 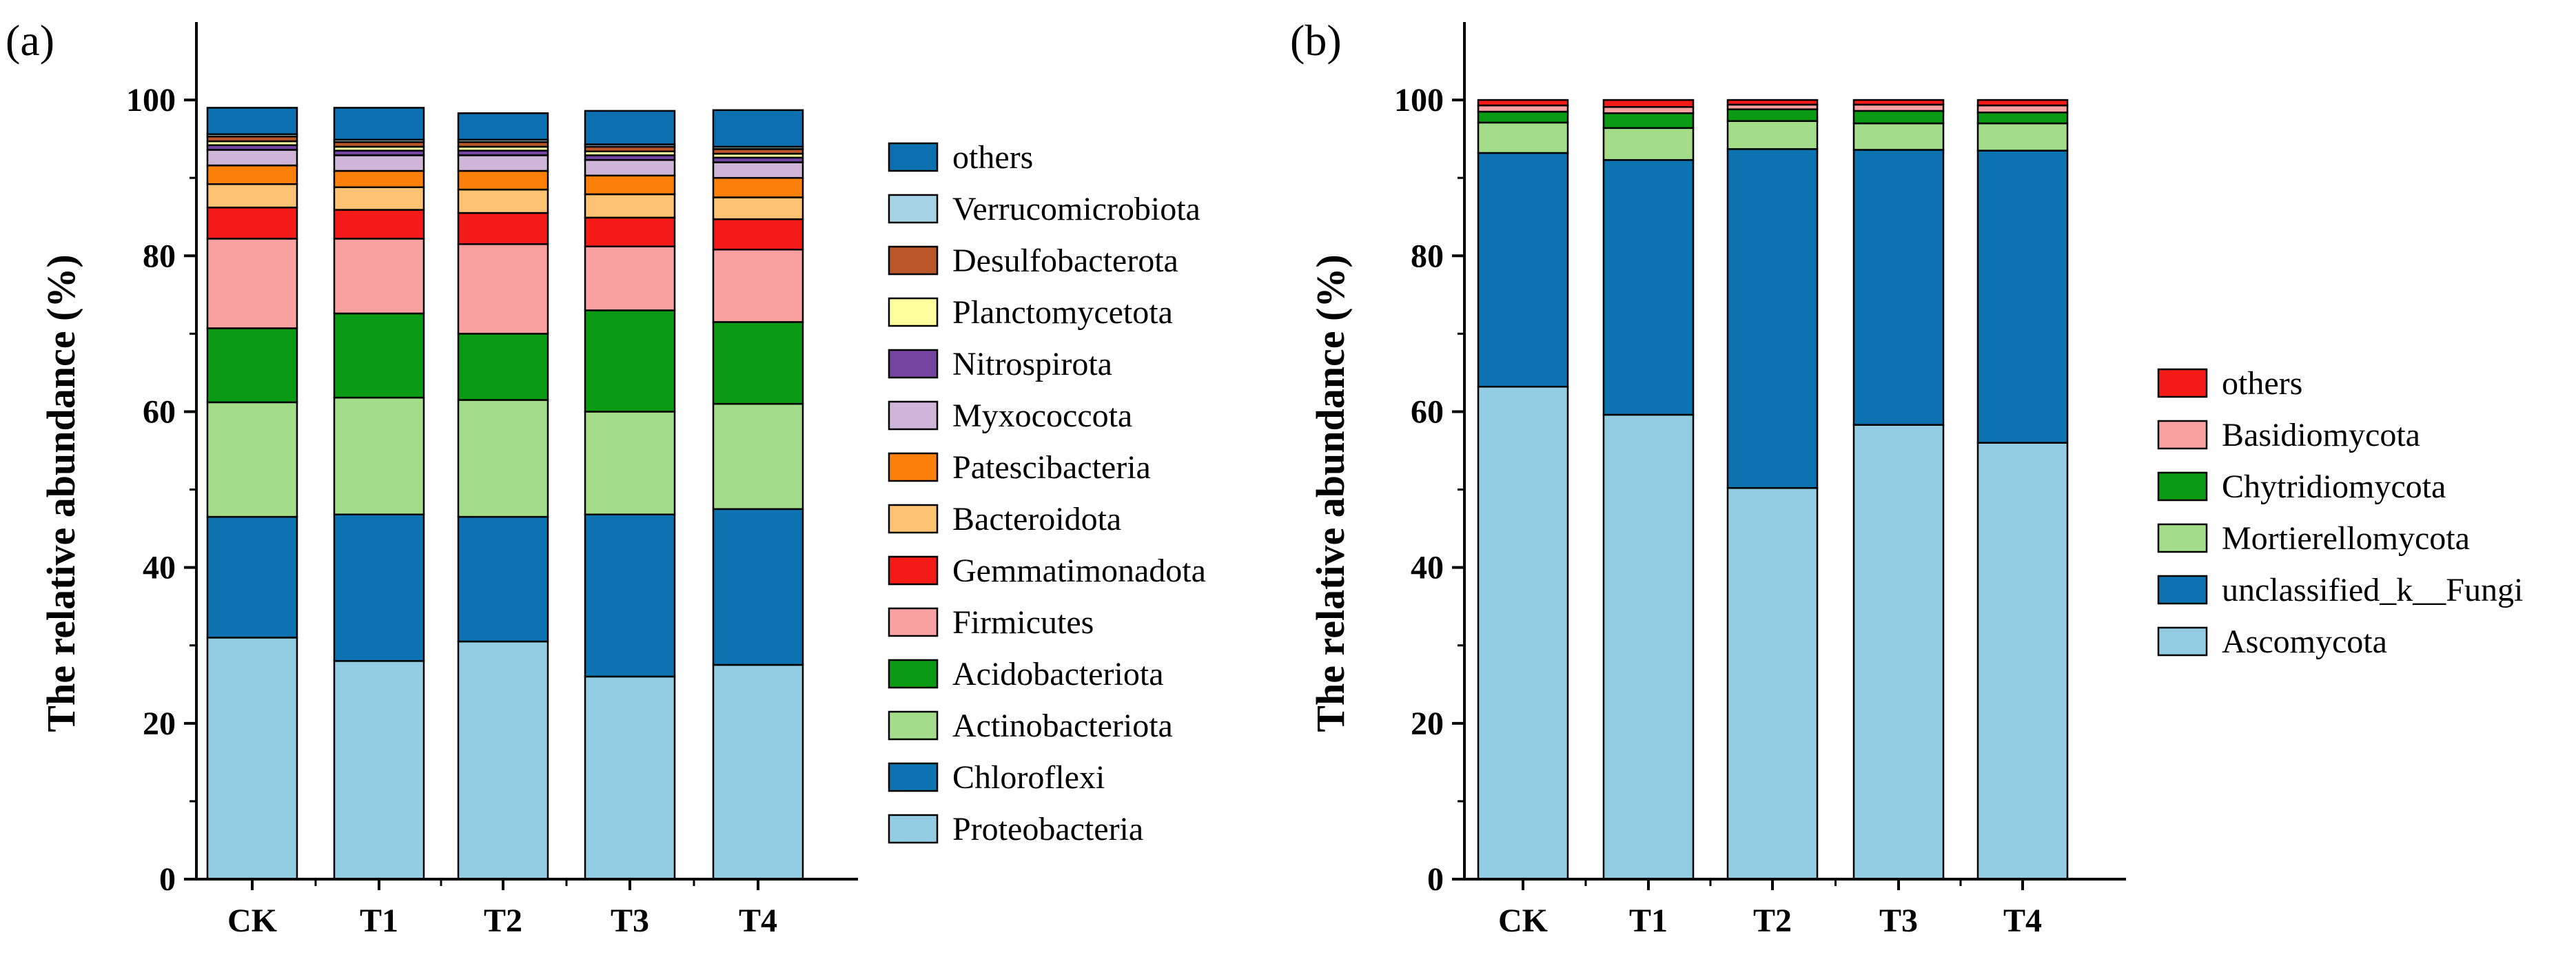 I want to click on legend-swatch-a-chloroflexi, so click(x=913, y=777).